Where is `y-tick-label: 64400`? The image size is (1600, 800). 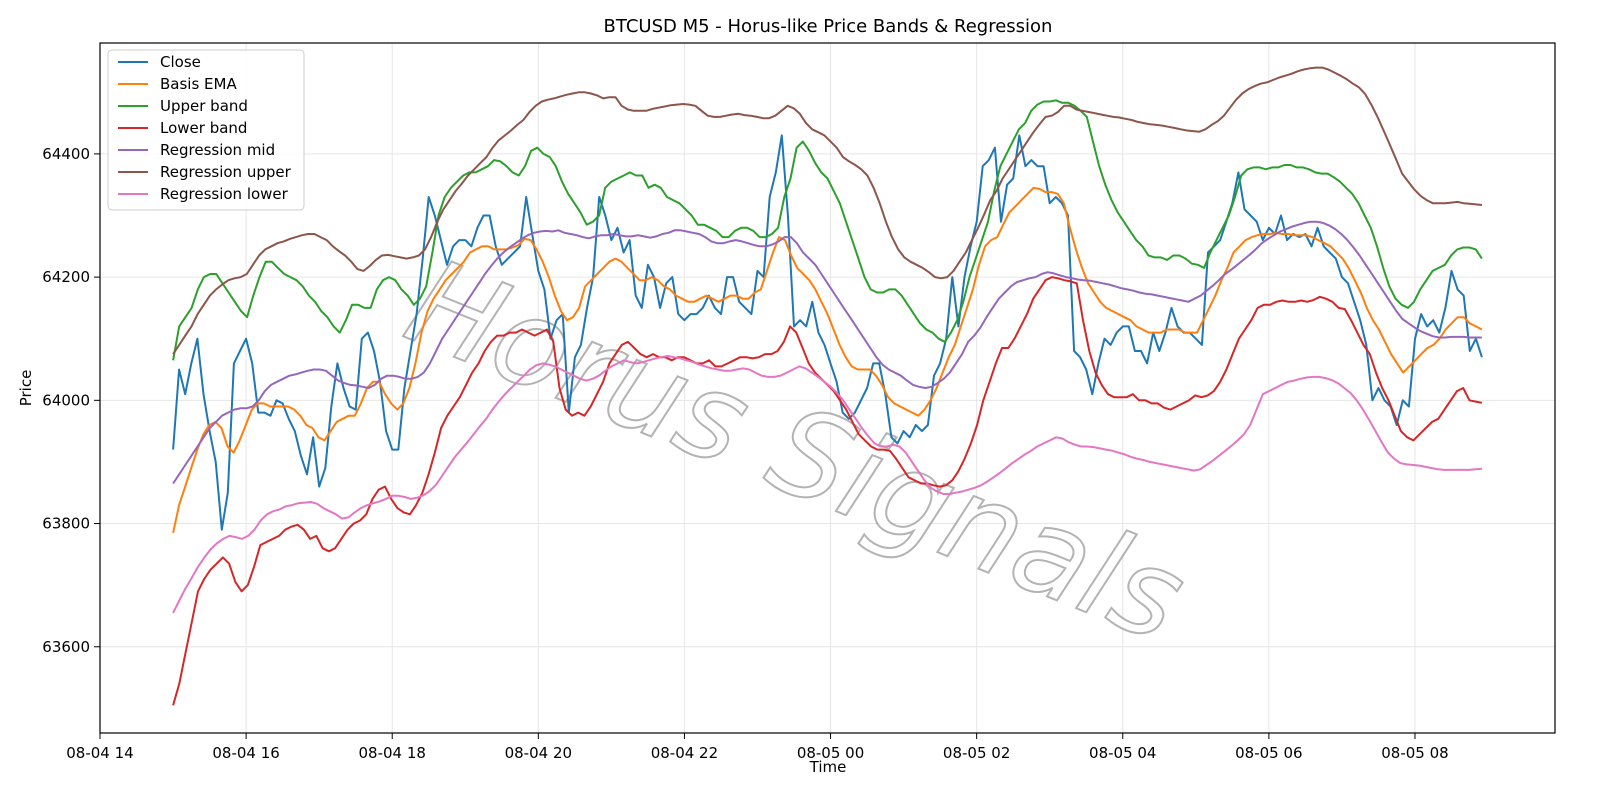 y-tick-label: 64400 is located at coordinates (66, 154).